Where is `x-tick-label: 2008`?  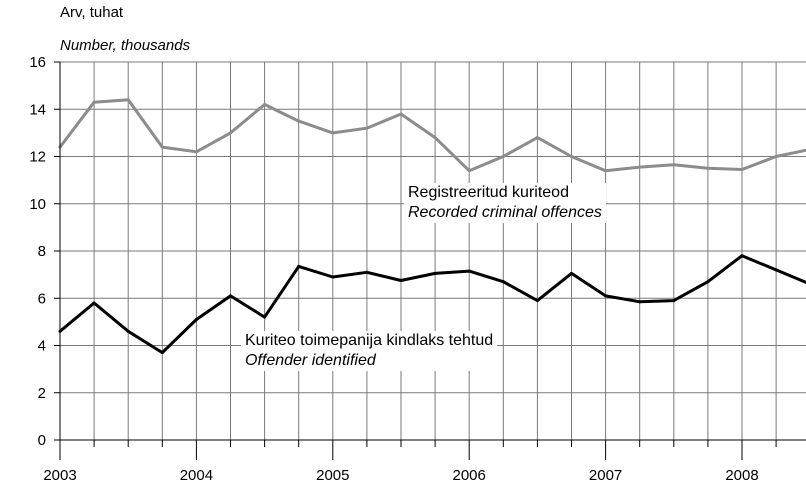
x-tick-label: 2008 is located at coordinates (741, 475).